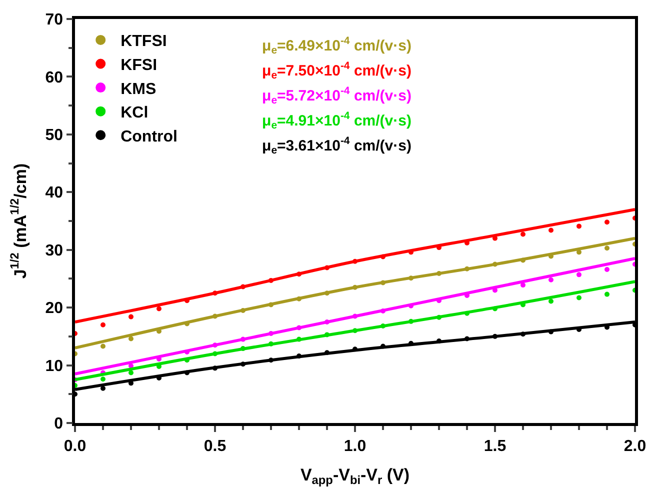  What do you see at coordinates (337, 121) in the screenshot?
I see `annotation: μ$_{e}$=4.91×10$^{-4}$ cm/(v·s)` at bounding box center [337, 121].